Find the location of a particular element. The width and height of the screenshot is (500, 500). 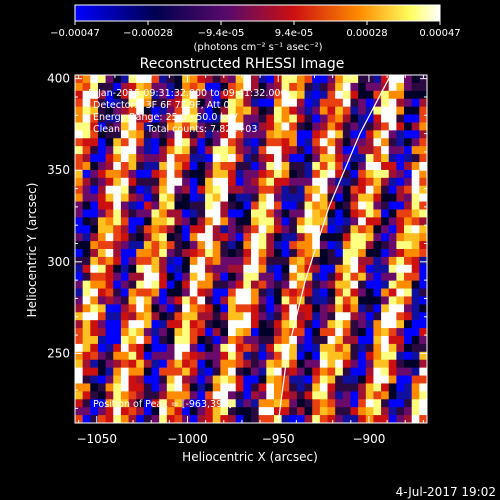

colorbar-gradient is located at coordinates (257, 13).